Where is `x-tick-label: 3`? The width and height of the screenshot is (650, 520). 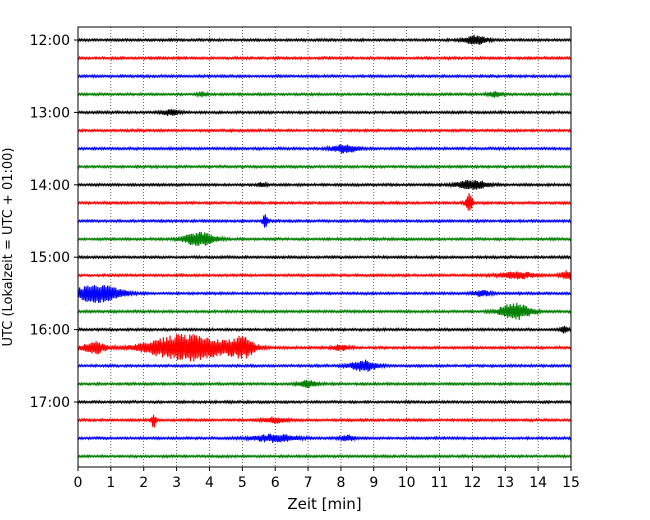 x-tick-label: 3 is located at coordinates (176, 483).